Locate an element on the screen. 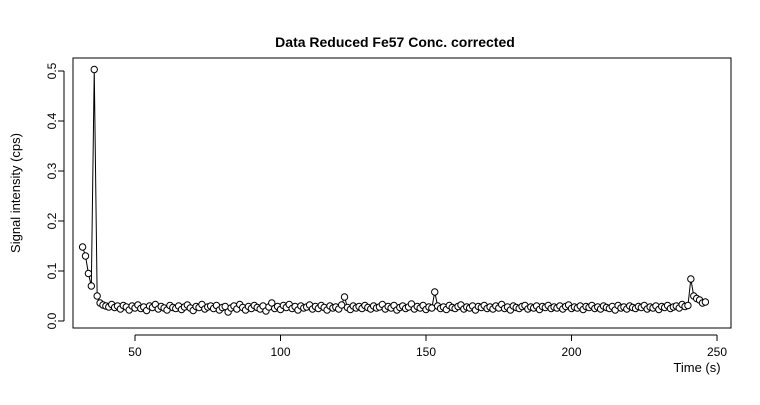 The image size is (760, 405). x-tick-label: 100 is located at coordinates (280, 352).